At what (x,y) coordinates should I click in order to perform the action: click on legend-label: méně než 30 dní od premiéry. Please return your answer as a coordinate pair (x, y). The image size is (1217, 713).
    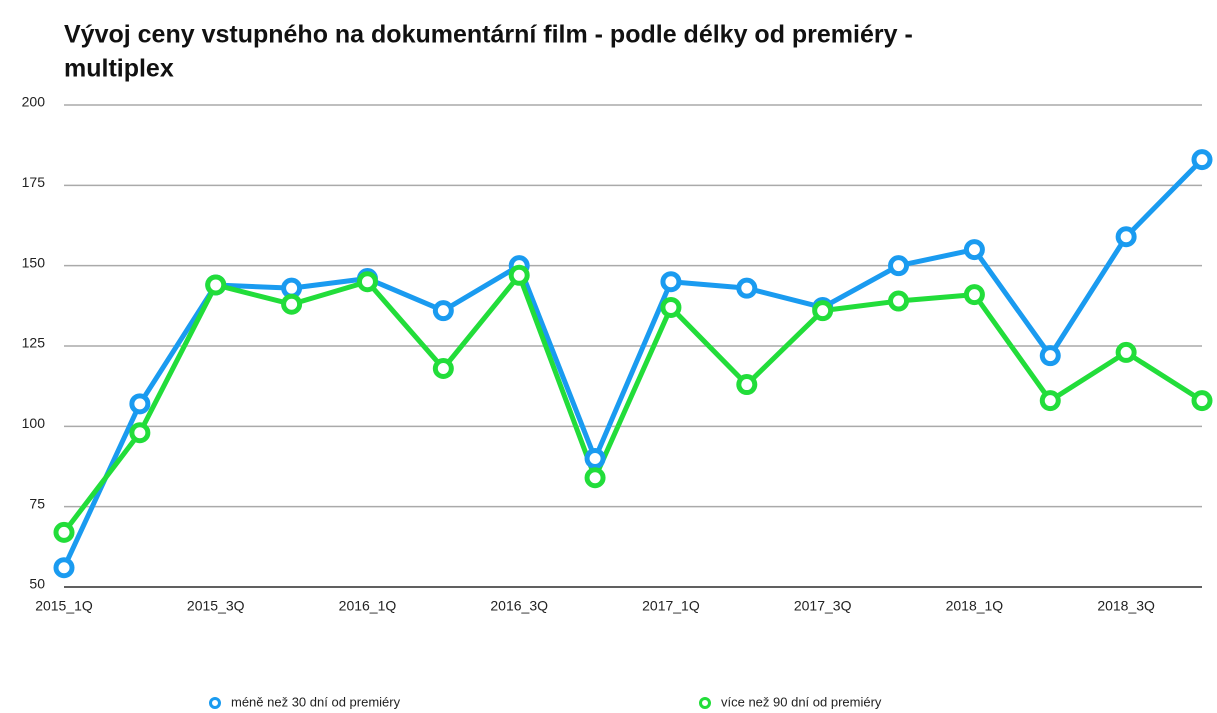
    Looking at the image, I should click on (316, 701).